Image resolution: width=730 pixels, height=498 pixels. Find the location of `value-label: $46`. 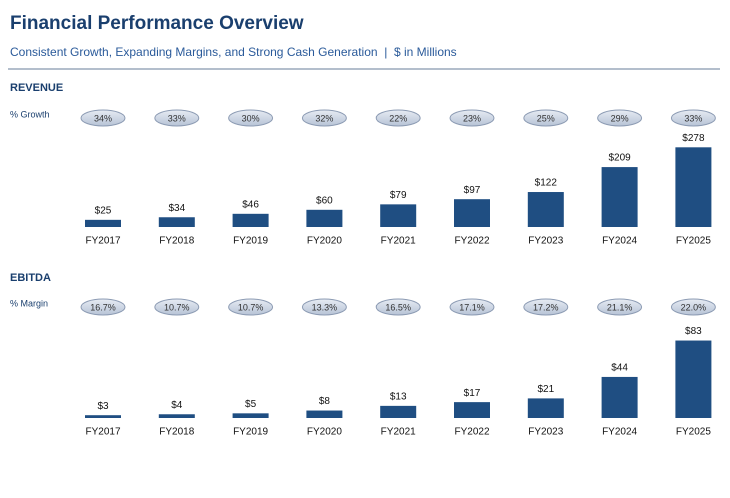

value-label: $46 is located at coordinates (250, 204).